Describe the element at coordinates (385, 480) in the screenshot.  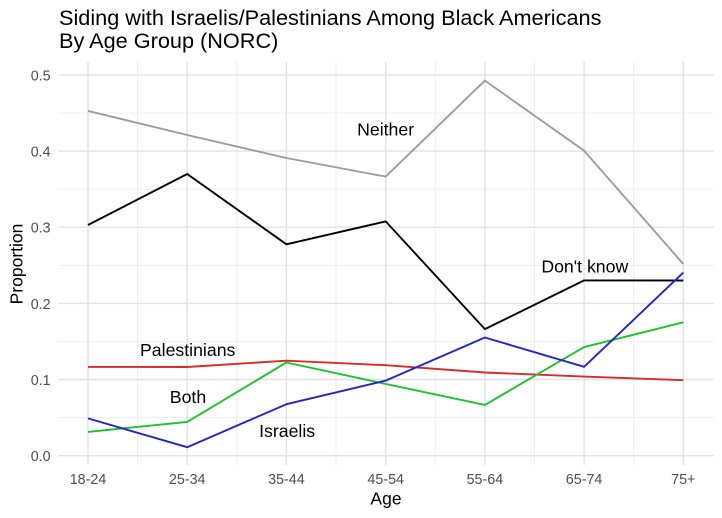
I see `svg-text: 45-54` at that location.